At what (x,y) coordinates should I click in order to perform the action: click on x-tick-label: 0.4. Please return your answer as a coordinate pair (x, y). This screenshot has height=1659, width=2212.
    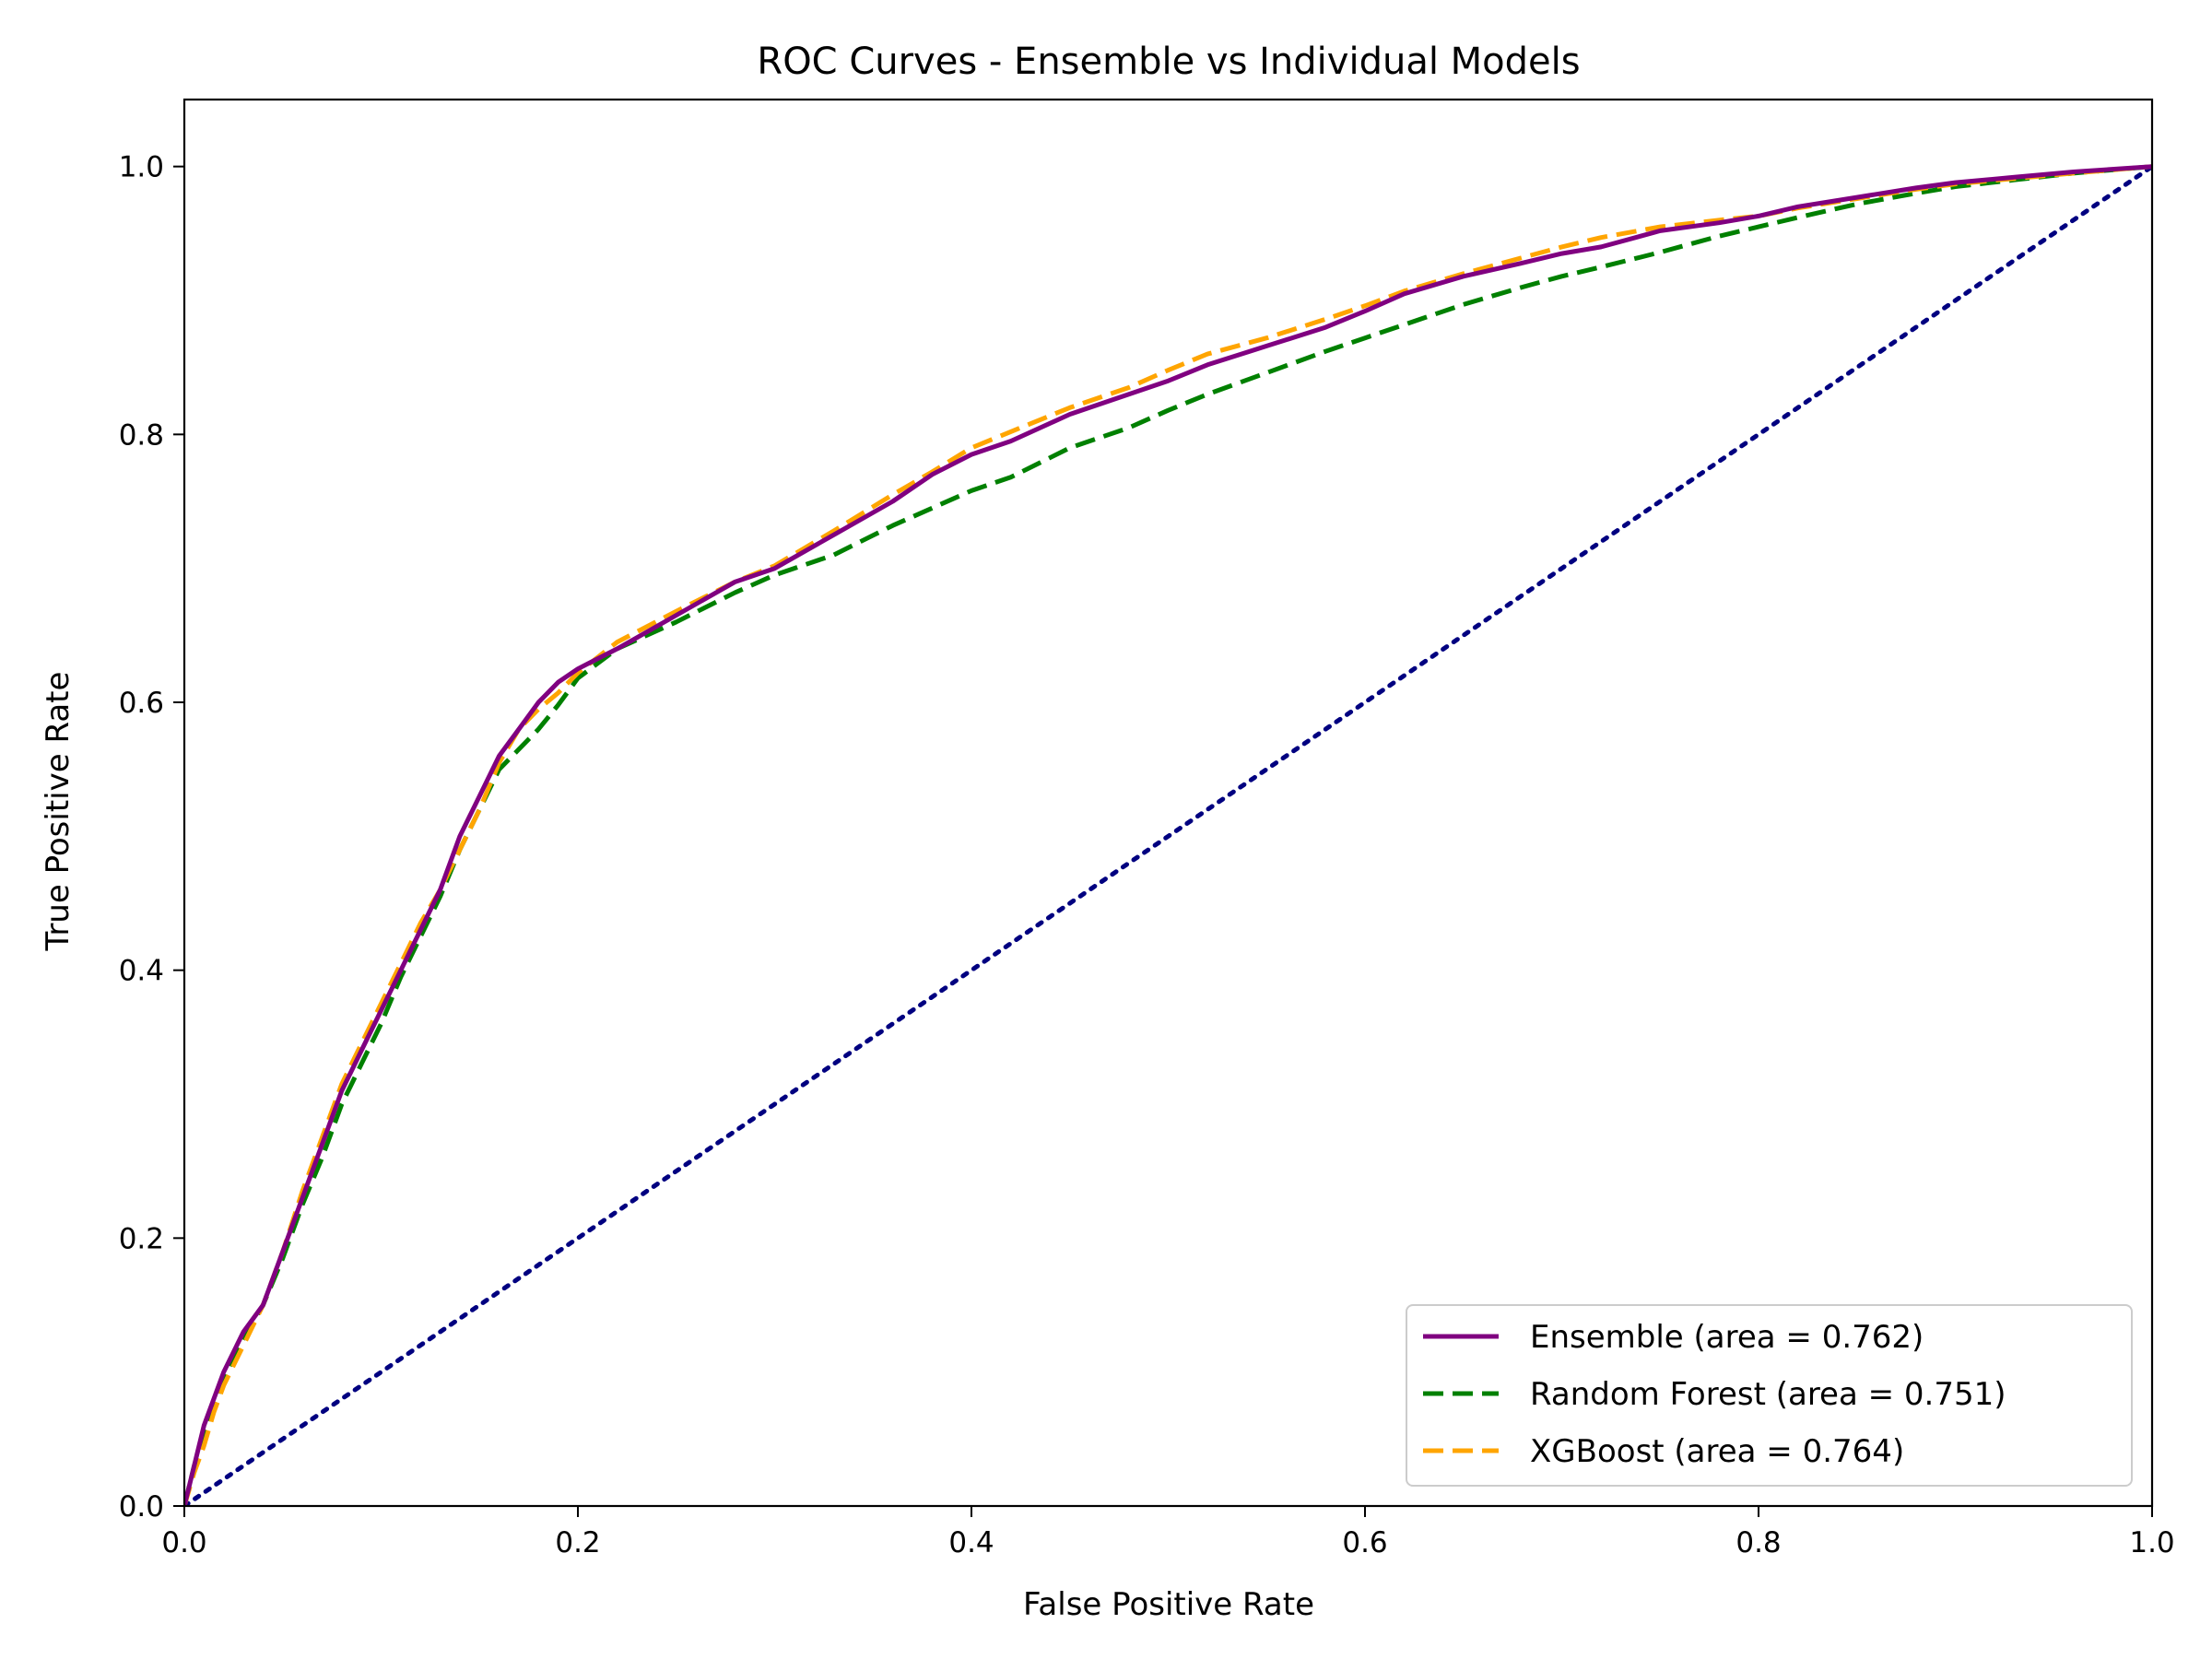
    Looking at the image, I should click on (971, 1542).